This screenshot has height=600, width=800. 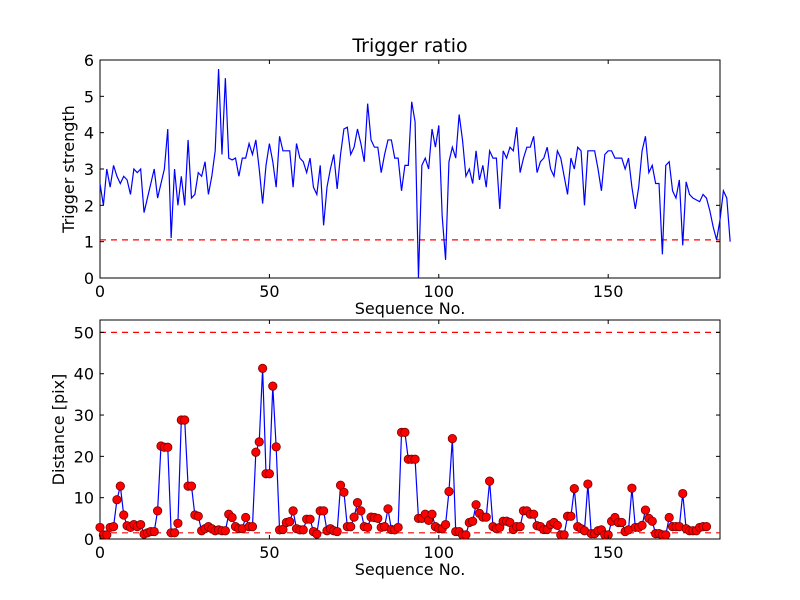 What do you see at coordinates (89, 60) in the screenshot?
I see `y-tick-label: 6` at bounding box center [89, 60].